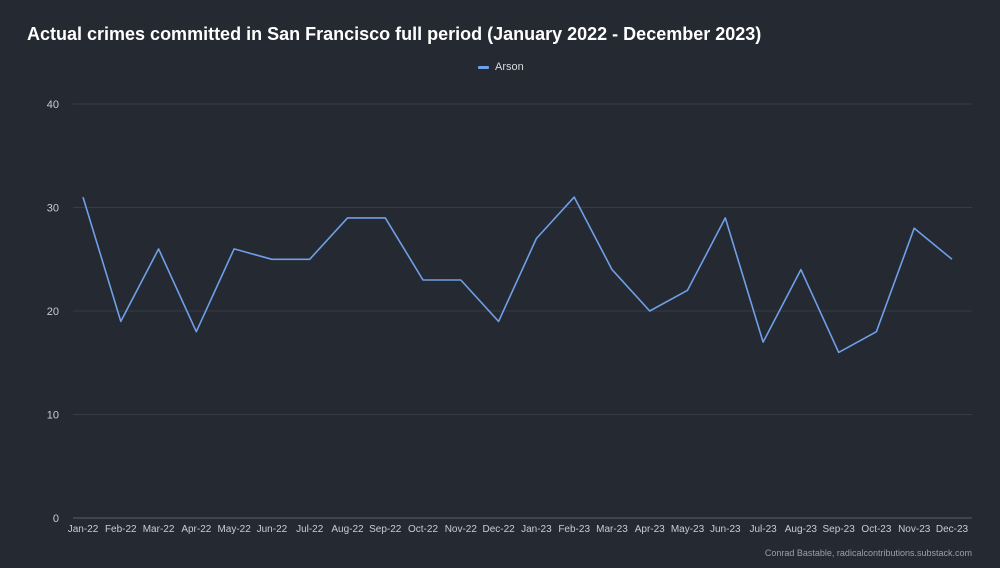  Describe the element at coordinates (876, 529) in the screenshot. I see `x-tick-label: Oct-23` at that location.